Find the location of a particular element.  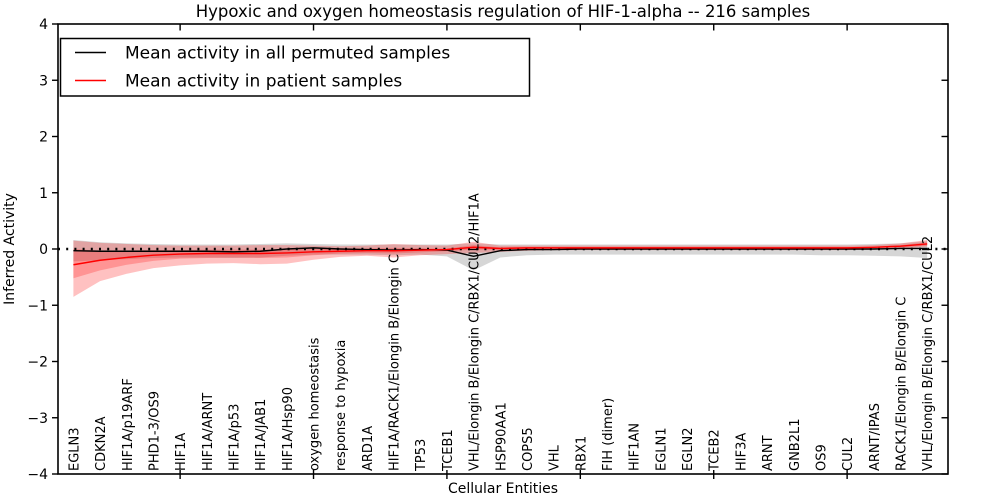

x-tick-label: EGLN3 is located at coordinates (74, 449).